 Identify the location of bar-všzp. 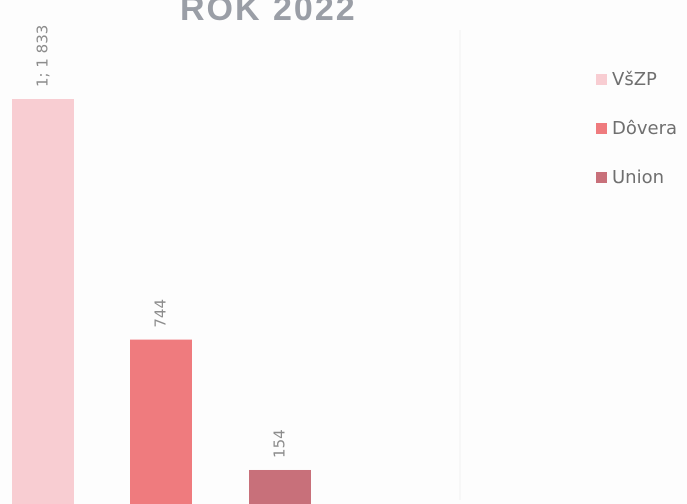
(43, 301).